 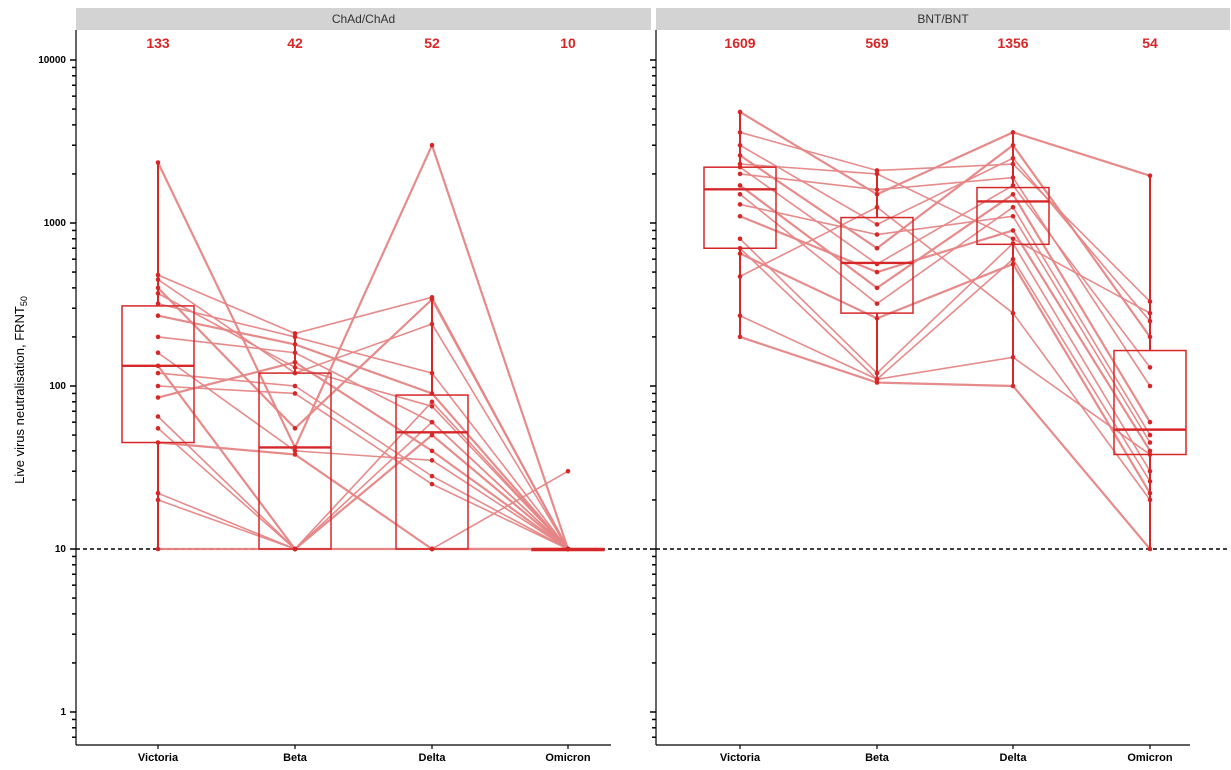 I want to click on geometric-mean-label: 10, so click(x=568, y=43).